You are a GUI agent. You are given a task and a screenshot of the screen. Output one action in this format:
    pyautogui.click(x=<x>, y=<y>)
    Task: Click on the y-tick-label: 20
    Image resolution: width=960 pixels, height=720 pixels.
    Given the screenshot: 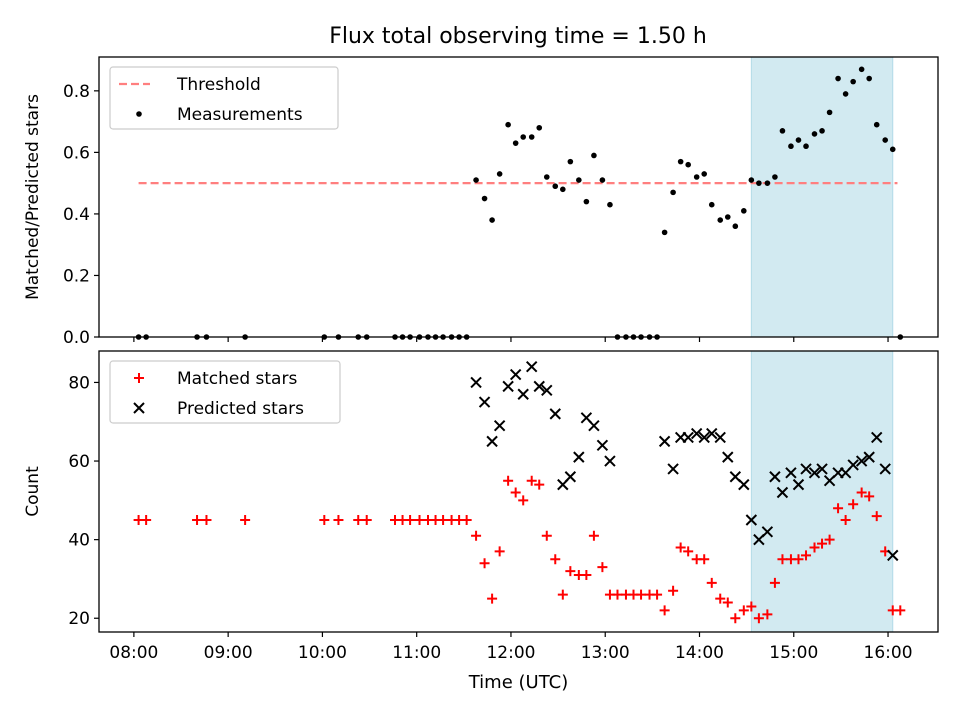 What is the action you would take?
    pyautogui.click(x=79, y=619)
    